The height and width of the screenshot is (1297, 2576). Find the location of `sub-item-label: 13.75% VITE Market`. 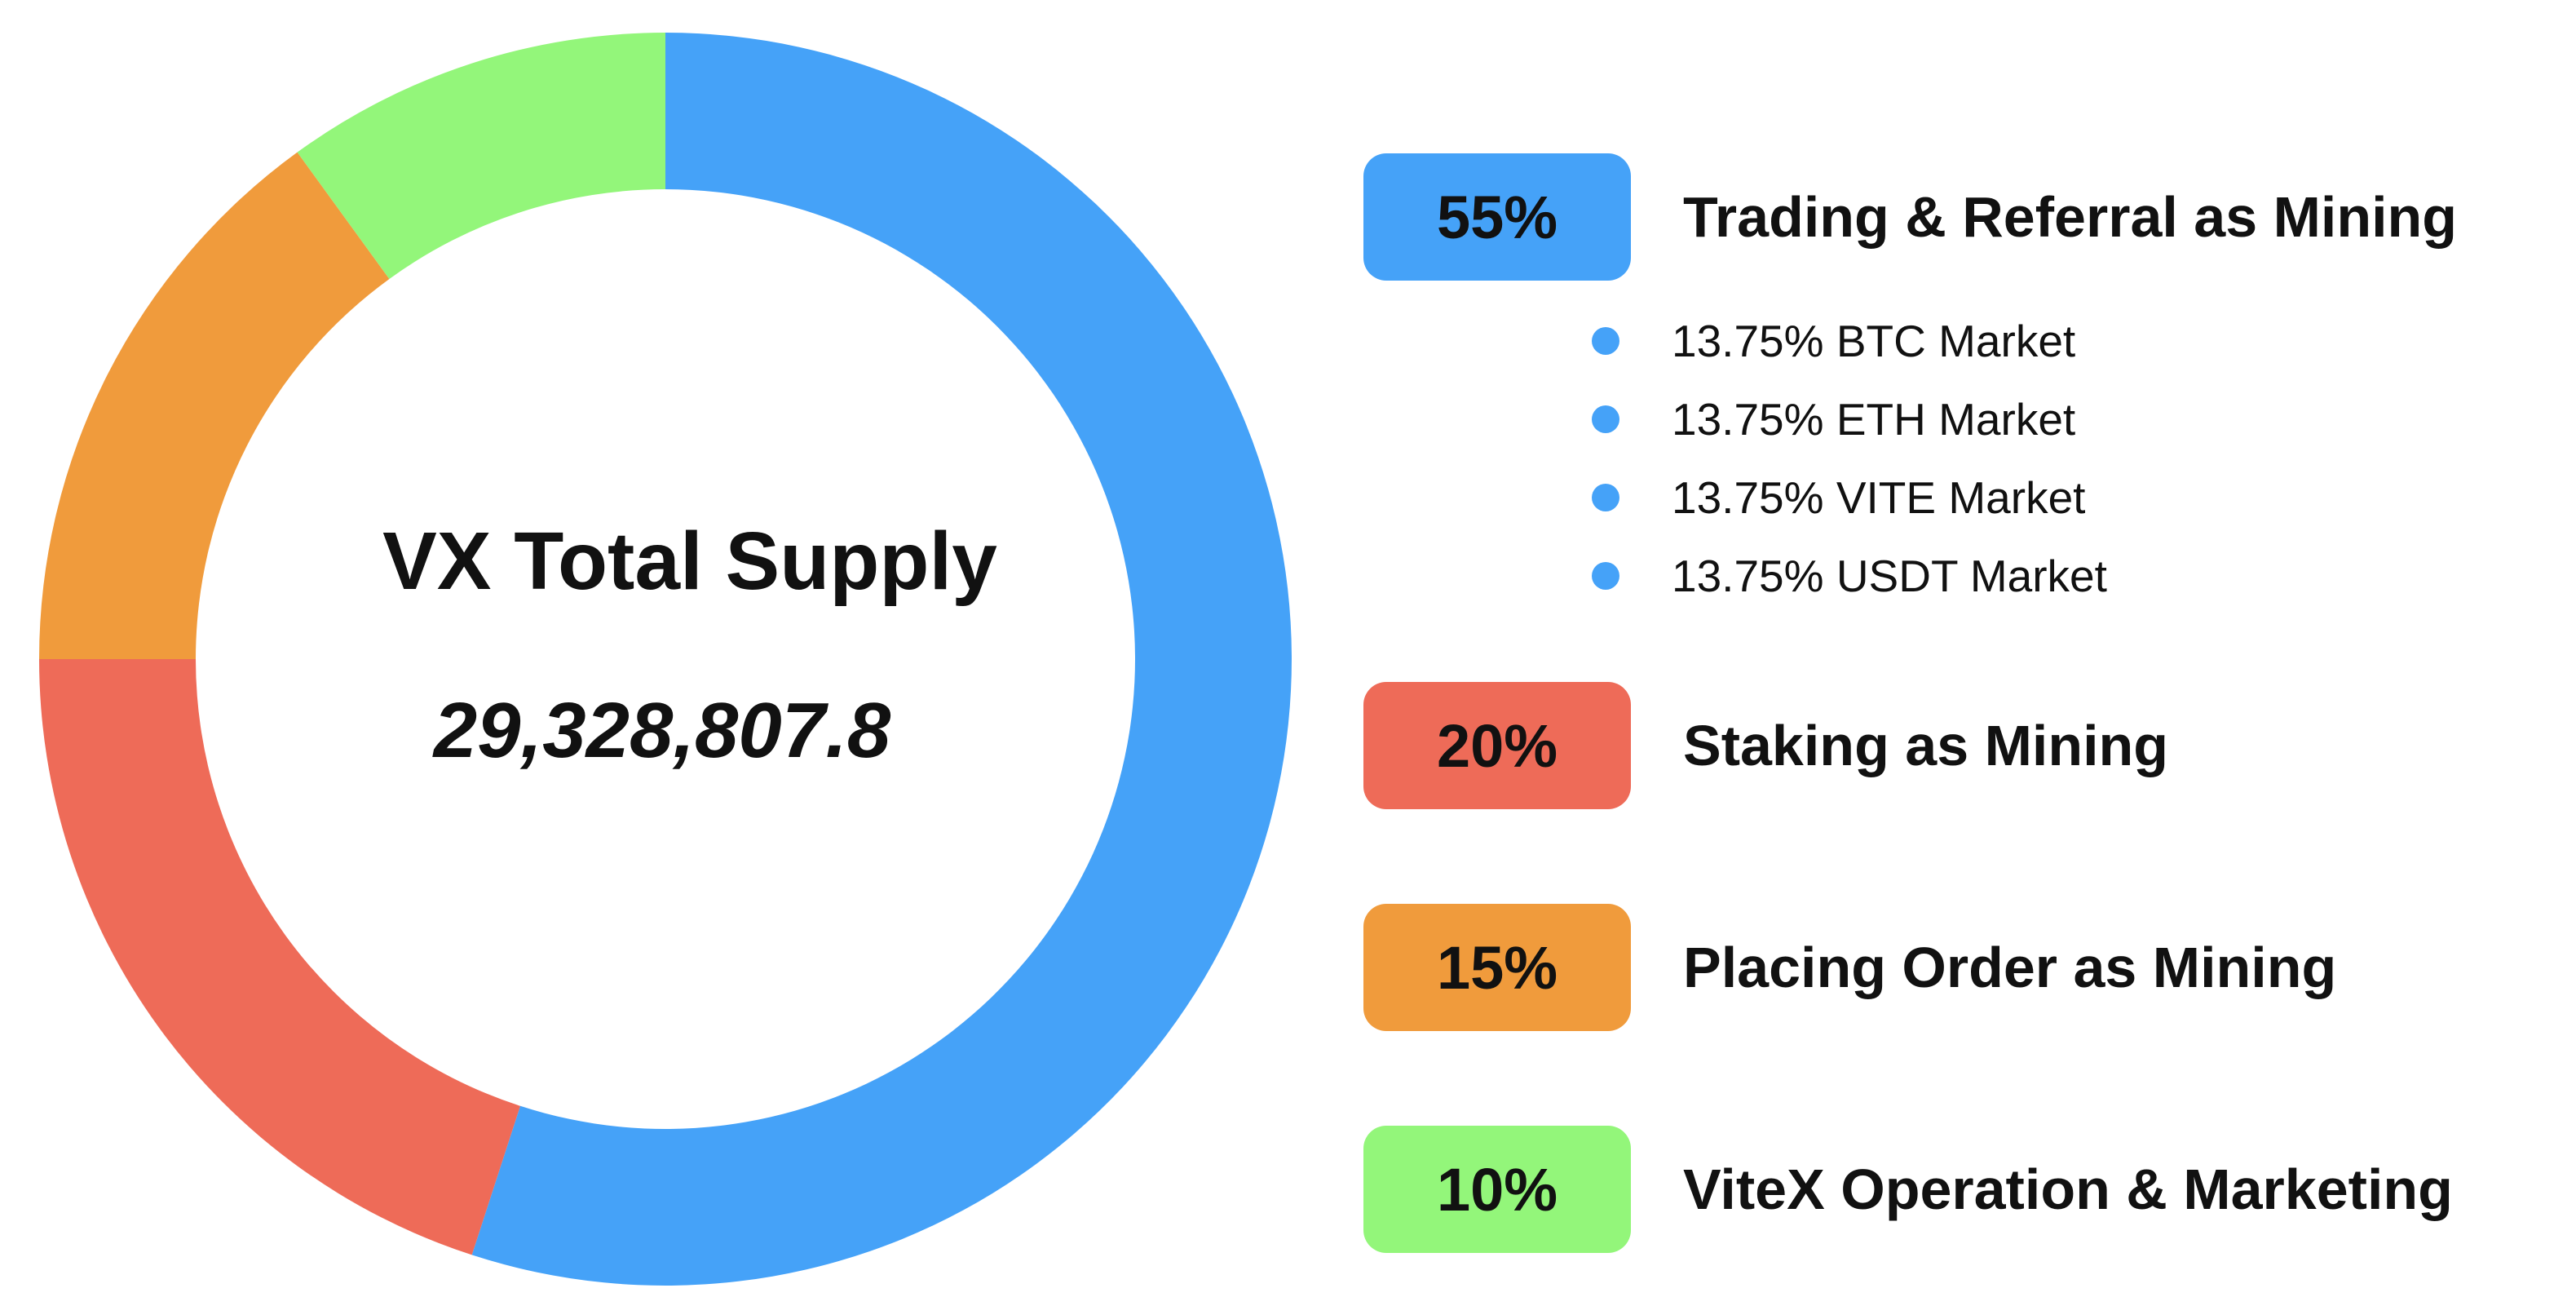

sub-item-label: 13.75% VITE Market is located at coordinates (1879, 497).